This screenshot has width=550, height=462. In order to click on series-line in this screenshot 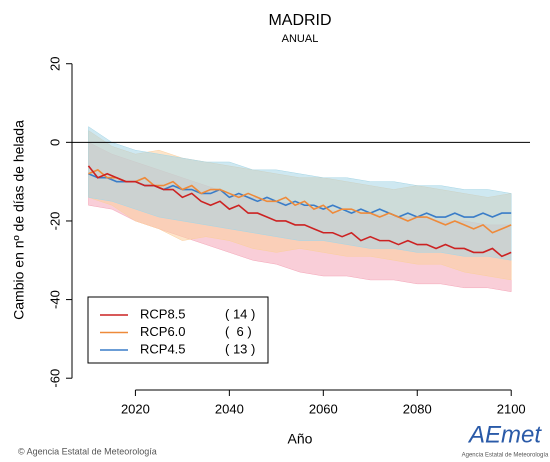, I will do `click(300, 201)`.